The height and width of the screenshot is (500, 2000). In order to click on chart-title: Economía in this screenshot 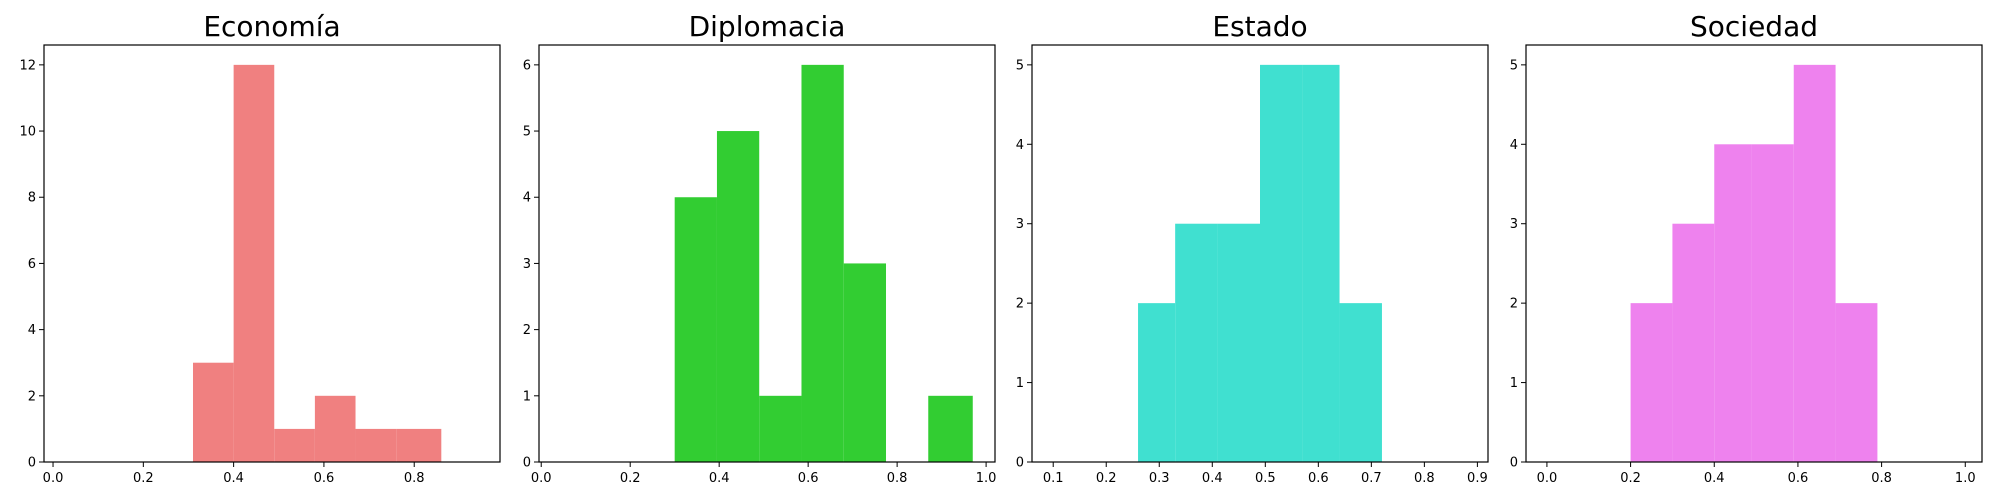, I will do `click(271, 26)`.